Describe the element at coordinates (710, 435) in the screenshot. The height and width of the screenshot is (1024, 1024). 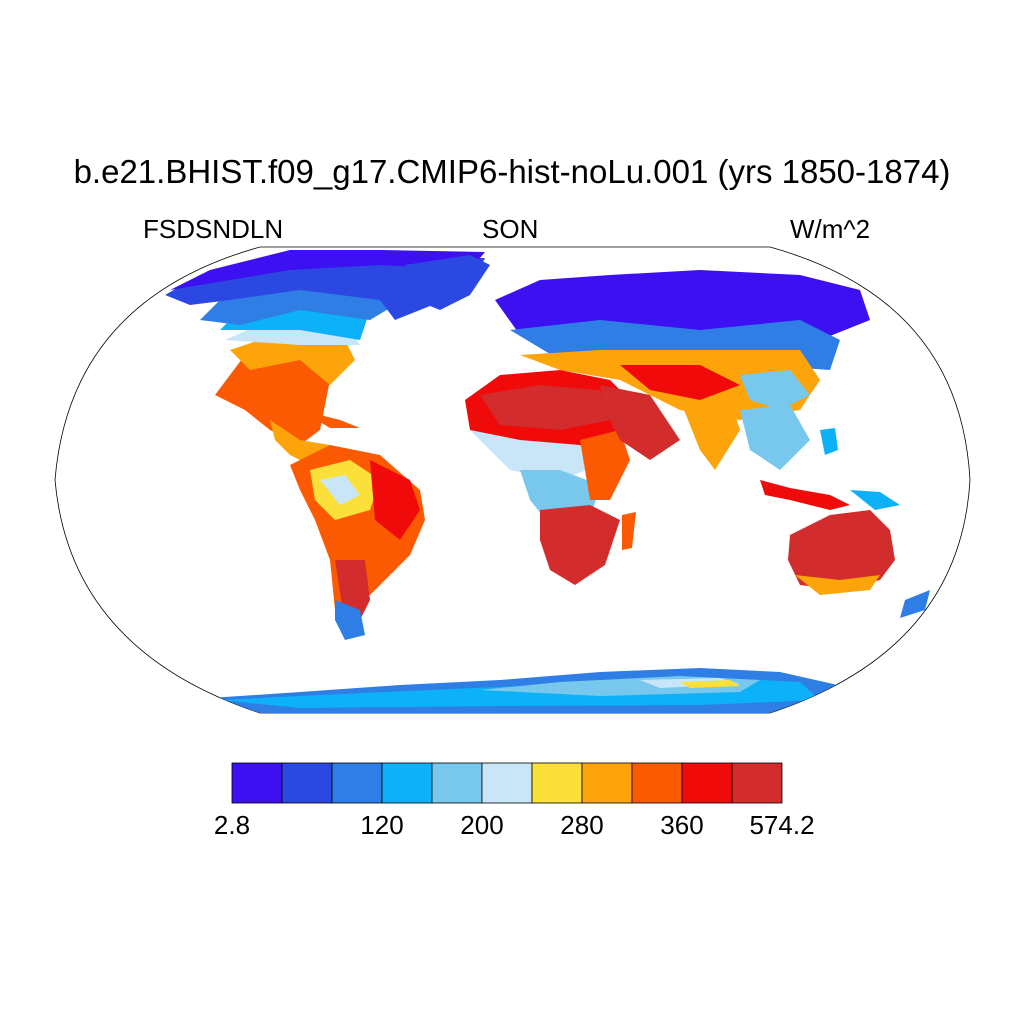
I see `india` at that location.